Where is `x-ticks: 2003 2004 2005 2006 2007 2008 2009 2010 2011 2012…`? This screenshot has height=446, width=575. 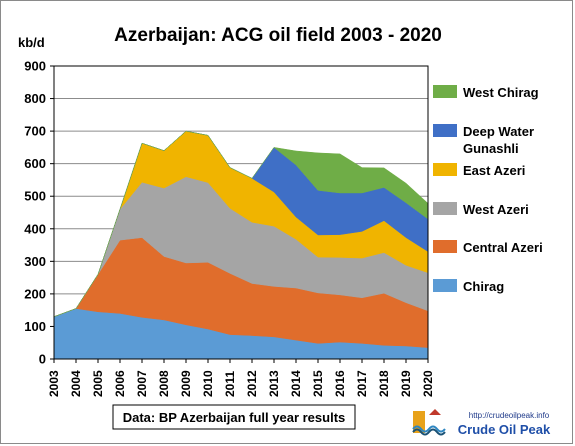
x-ticks: 2003 2004 2005 2006 2007 2008 2009 2010 2011 2012… is located at coordinates (241, 378).